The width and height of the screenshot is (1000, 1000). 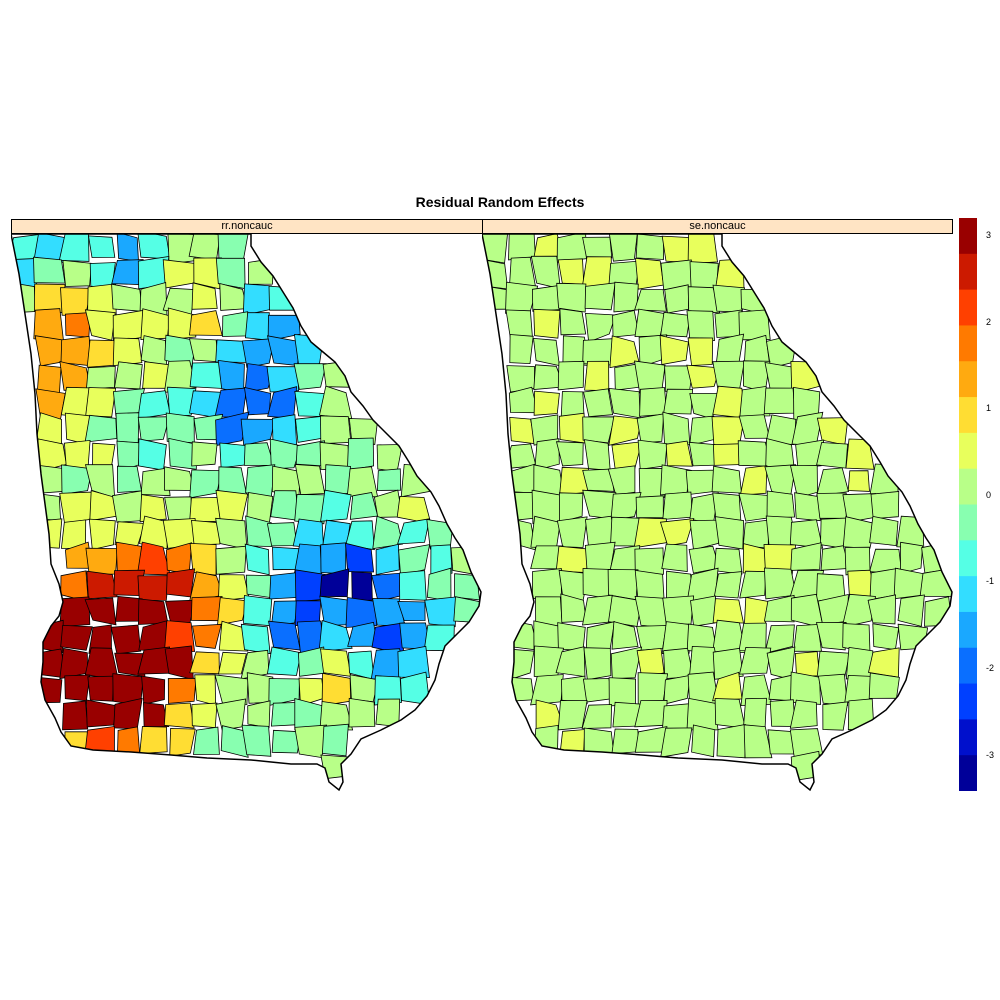 What do you see at coordinates (990, 668) in the screenshot?
I see `legend-tick-label: -2` at bounding box center [990, 668].